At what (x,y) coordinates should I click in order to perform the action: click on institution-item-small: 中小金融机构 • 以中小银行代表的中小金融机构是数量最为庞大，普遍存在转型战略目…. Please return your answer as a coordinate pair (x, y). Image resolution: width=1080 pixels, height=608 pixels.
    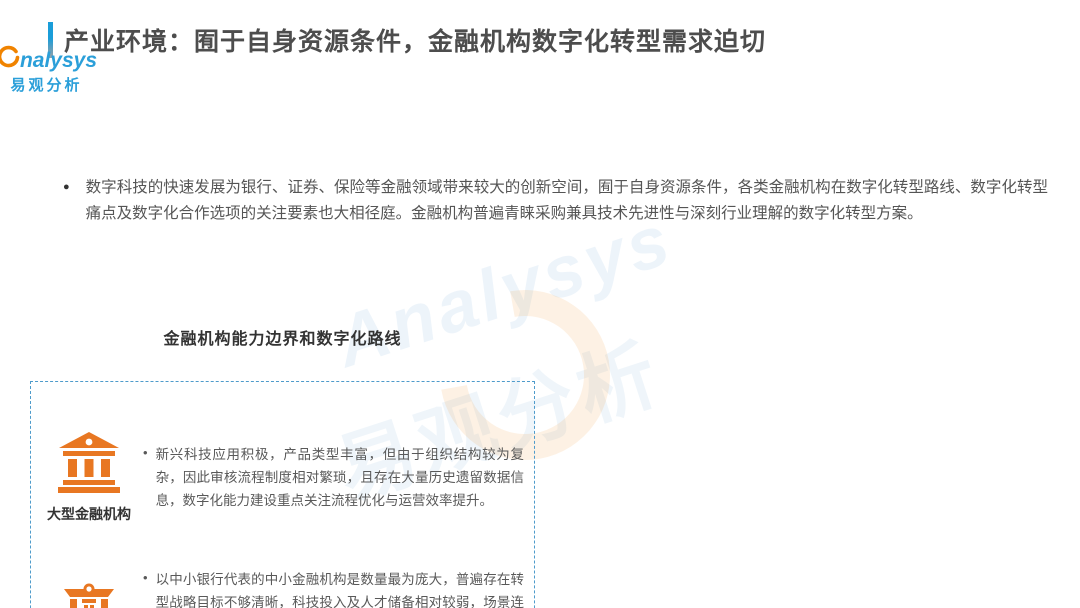
    Looking at the image, I should click on (282, 588).